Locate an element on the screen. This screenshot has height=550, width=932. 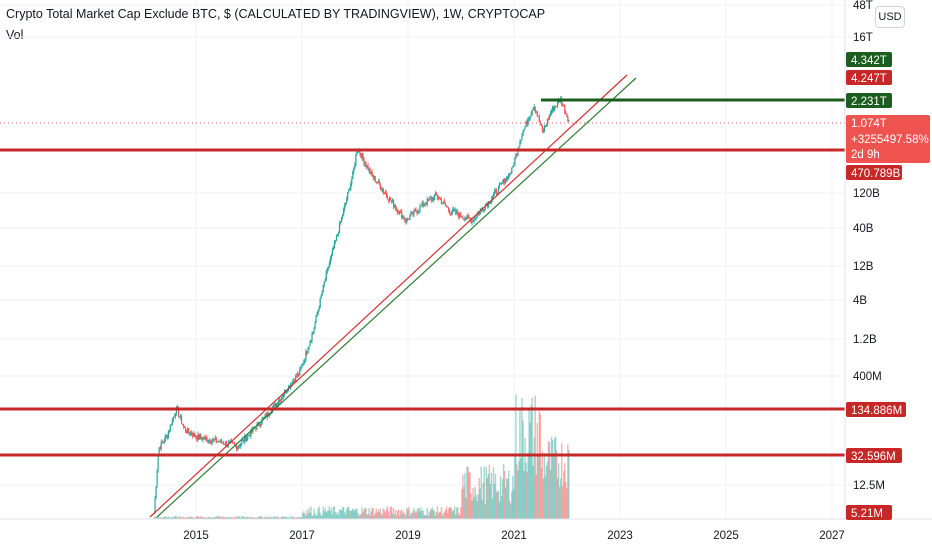
currency-button: USD is located at coordinates (890, 17).